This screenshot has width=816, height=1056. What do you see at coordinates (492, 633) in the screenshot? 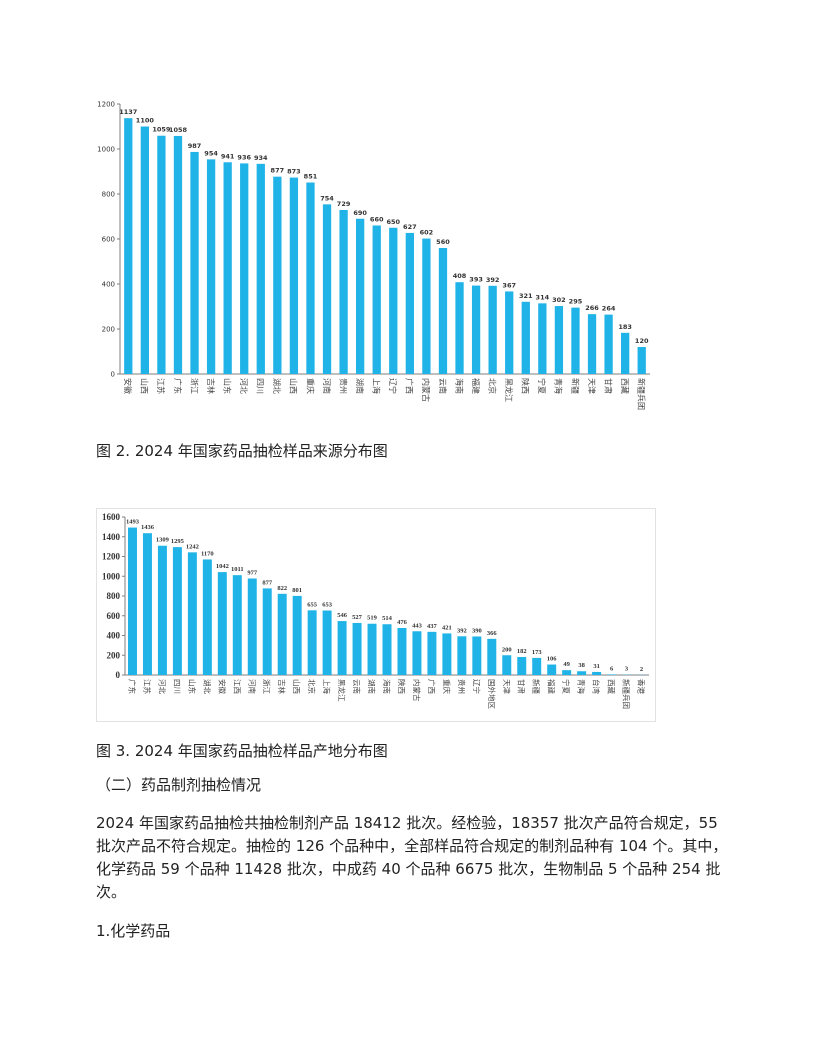
I see `data-label: 366` at bounding box center [492, 633].